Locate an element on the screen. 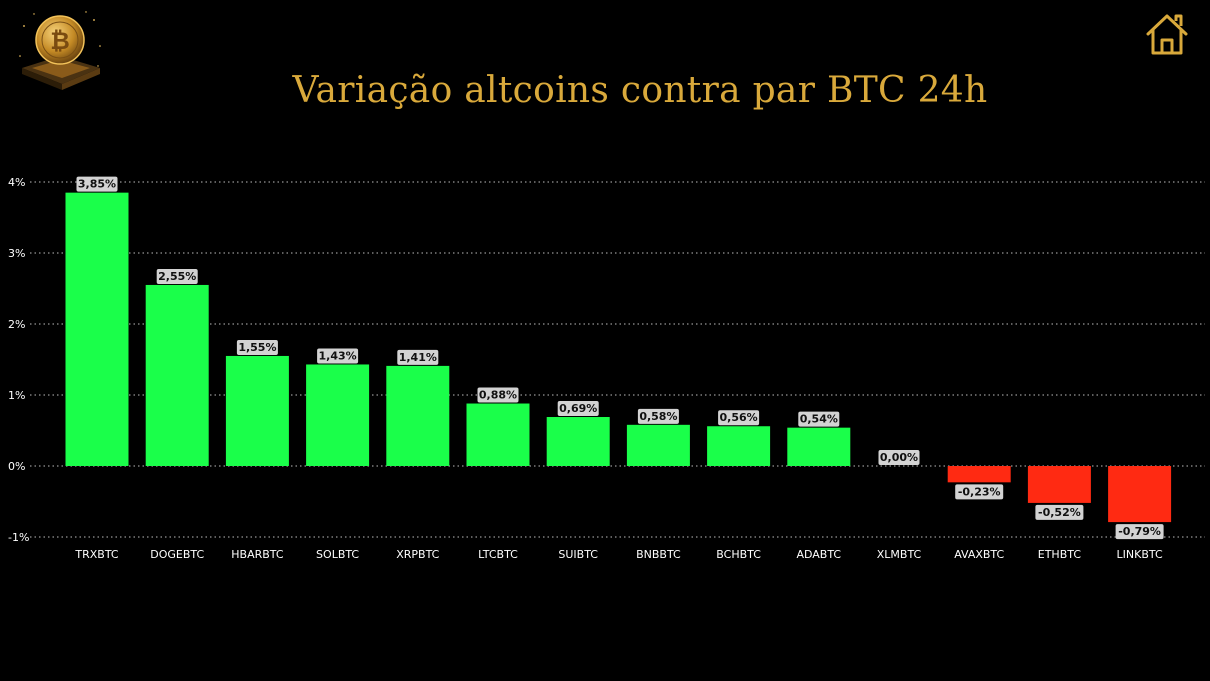 Image resolution: width=1210 pixels, height=681 pixels. data-label: 3,85% is located at coordinates (97, 184).